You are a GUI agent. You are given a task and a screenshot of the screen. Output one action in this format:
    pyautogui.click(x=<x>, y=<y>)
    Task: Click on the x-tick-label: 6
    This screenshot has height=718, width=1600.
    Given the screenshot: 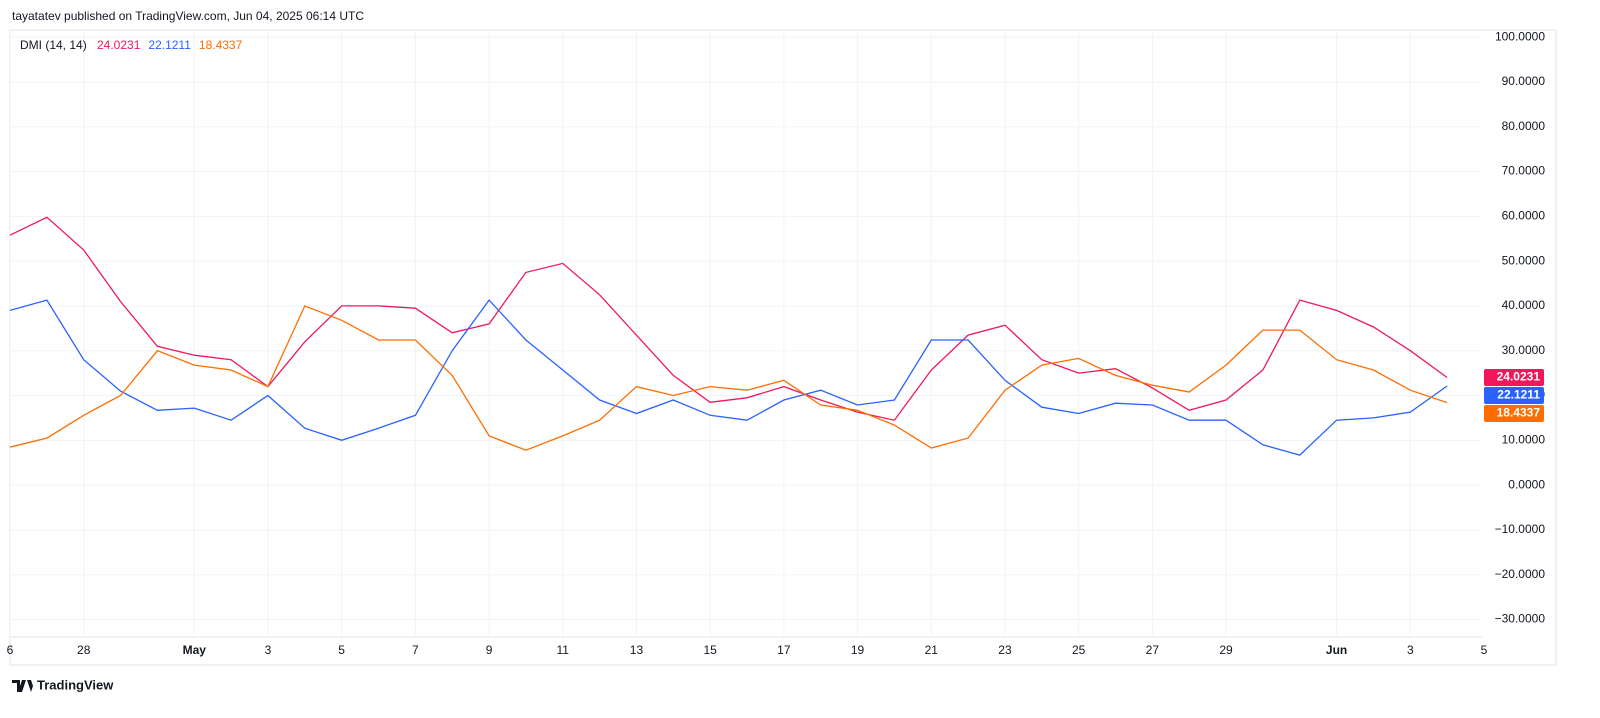 What is the action you would take?
    pyautogui.click(x=10, y=650)
    